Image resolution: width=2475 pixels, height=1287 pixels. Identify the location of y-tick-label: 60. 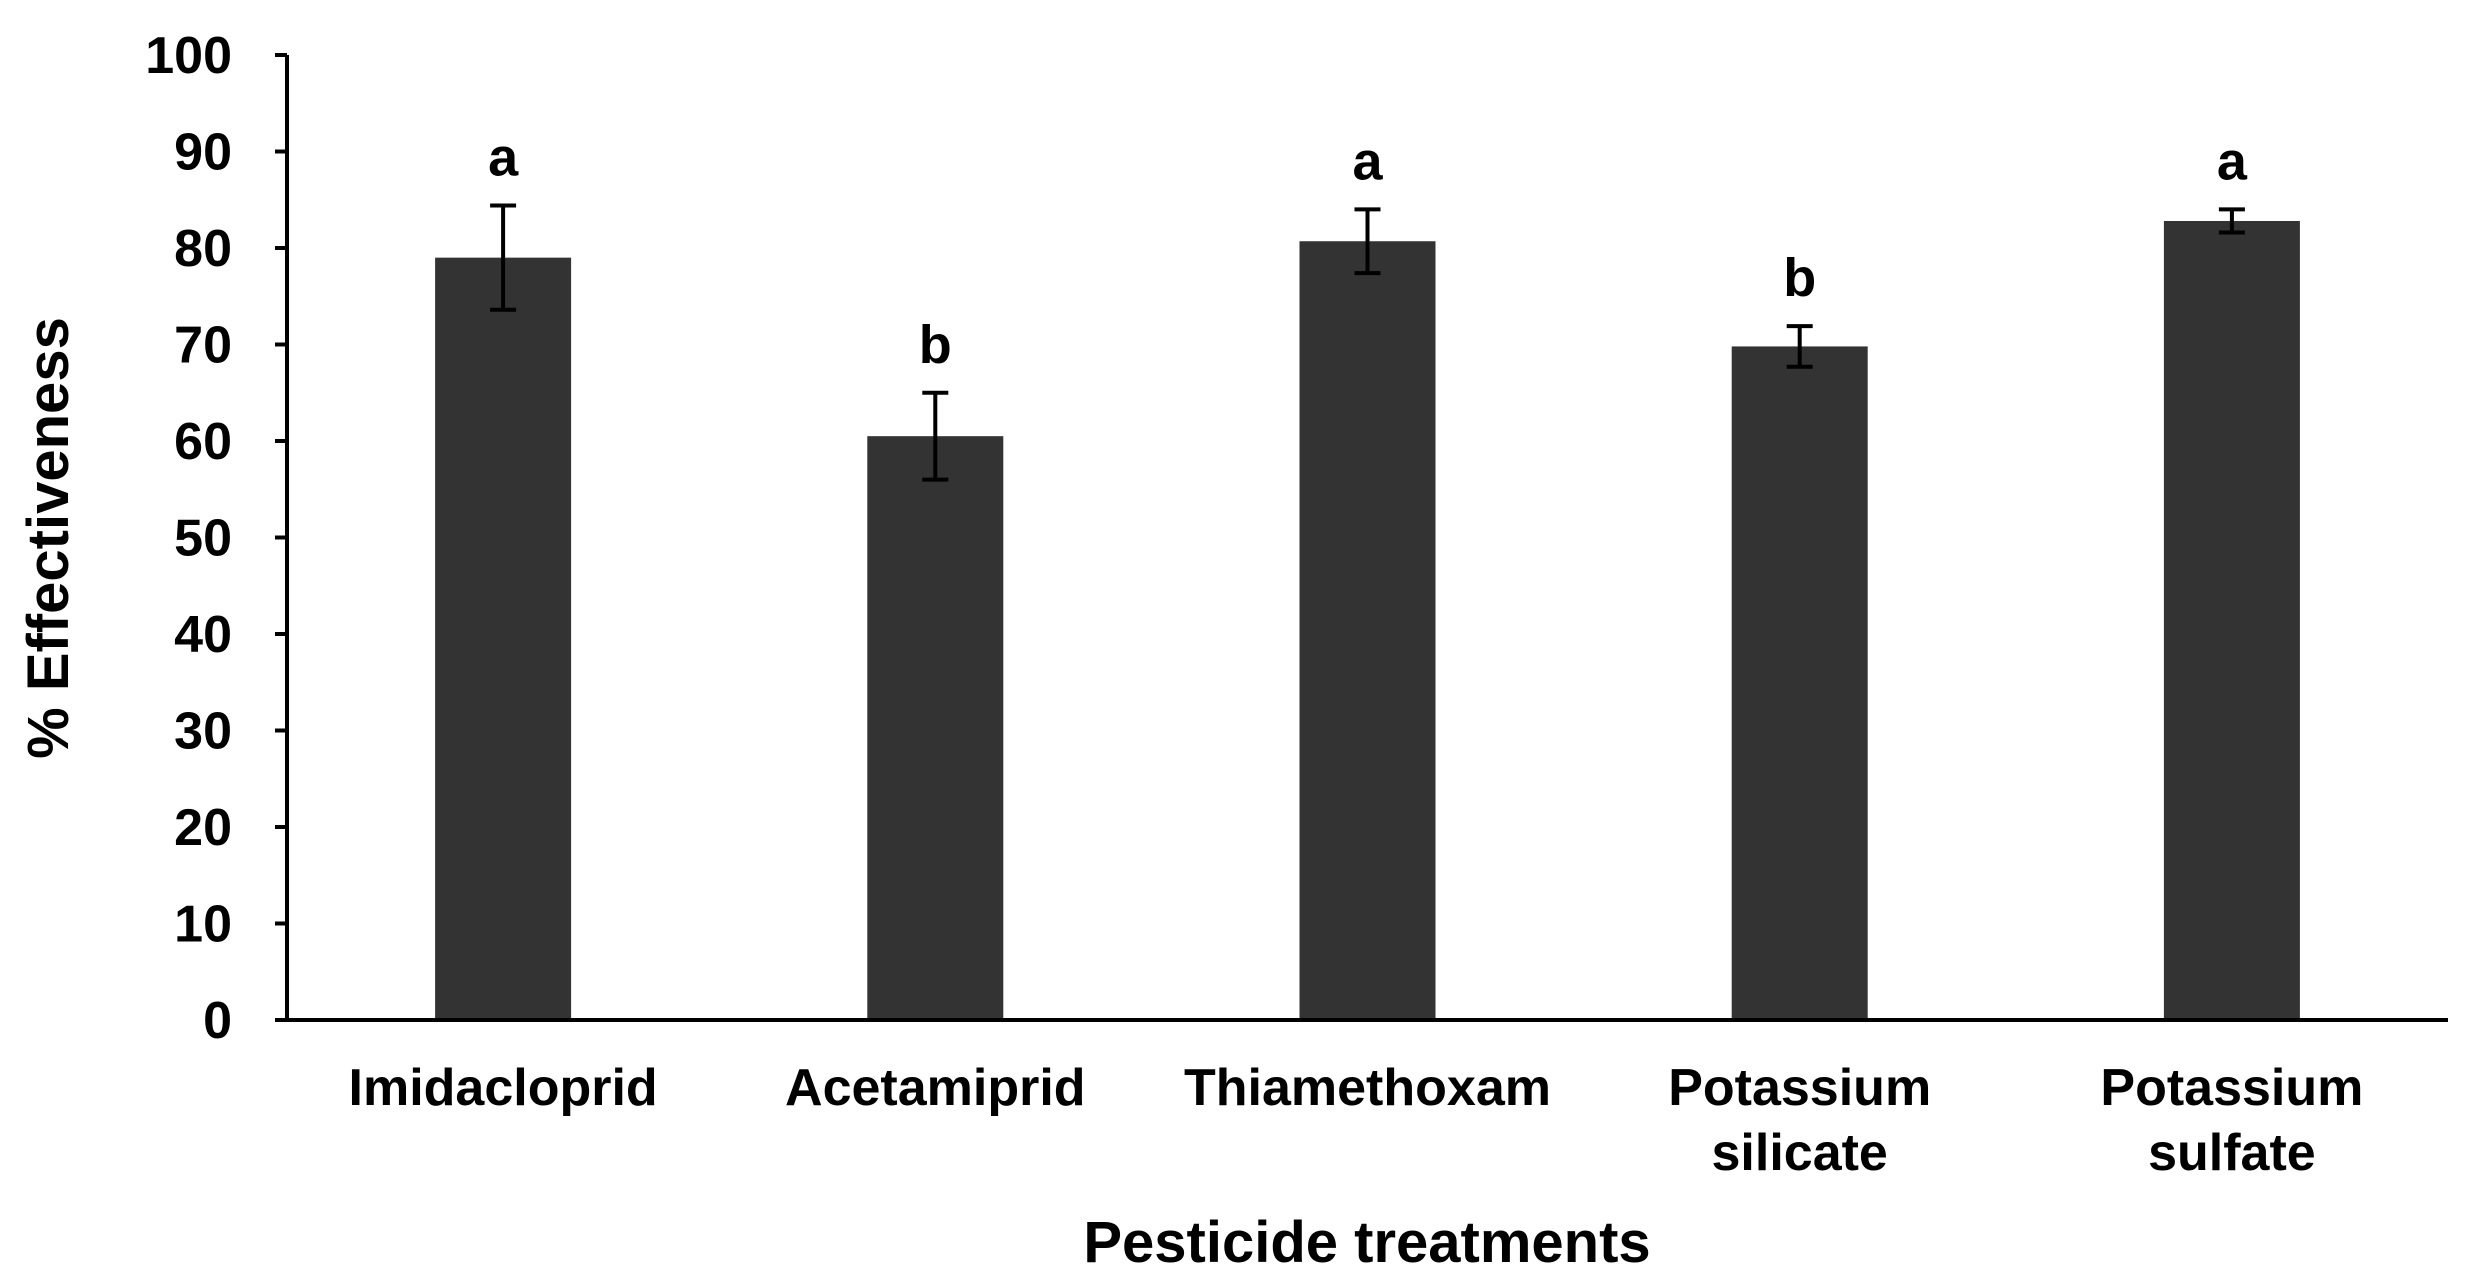
(203, 442).